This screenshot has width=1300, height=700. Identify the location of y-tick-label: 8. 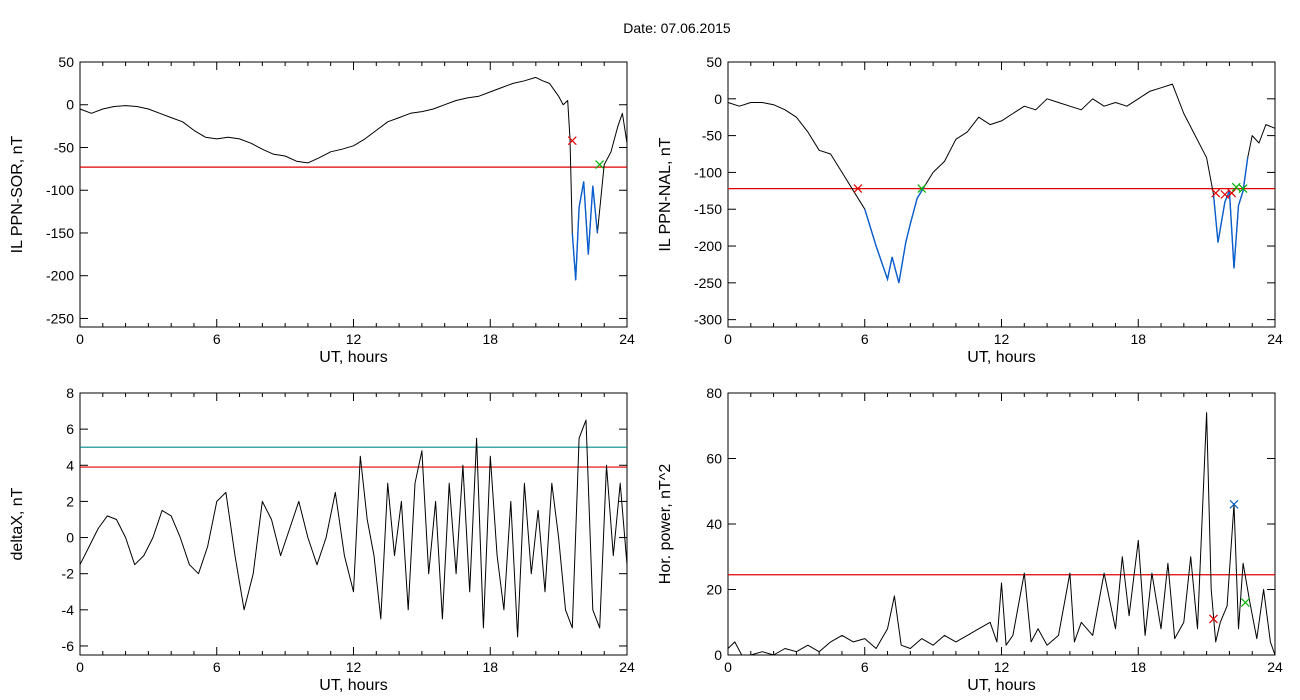
(70, 393).